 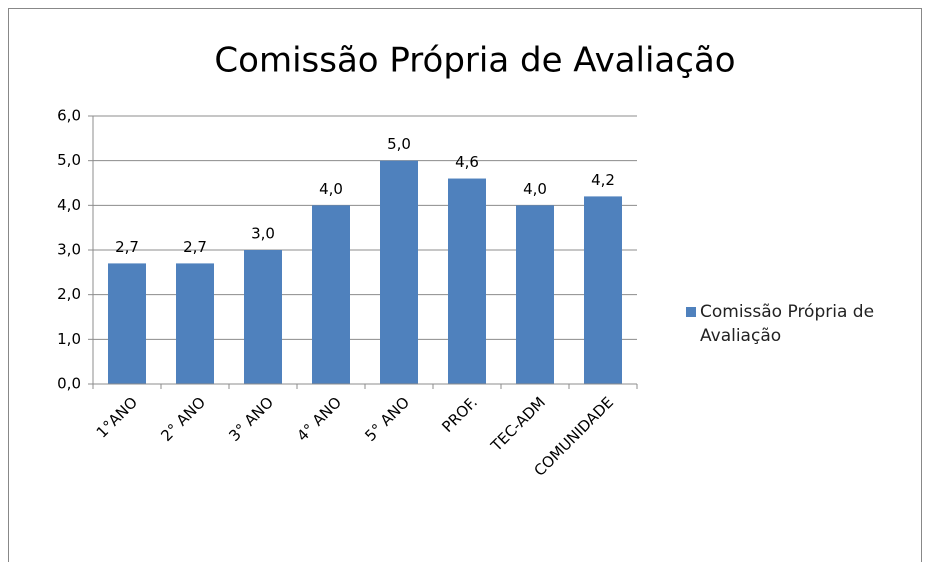 I want to click on chart-title: Comissão Própria de Avaliação, so click(x=474, y=61).